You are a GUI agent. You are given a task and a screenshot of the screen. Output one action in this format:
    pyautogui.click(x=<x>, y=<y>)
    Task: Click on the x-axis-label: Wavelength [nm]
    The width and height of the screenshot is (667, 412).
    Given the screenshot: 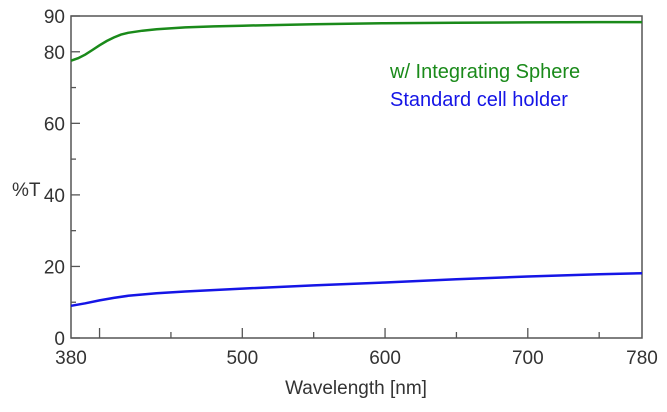 What is the action you would take?
    pyautogui.click(x=356, y=388)
    